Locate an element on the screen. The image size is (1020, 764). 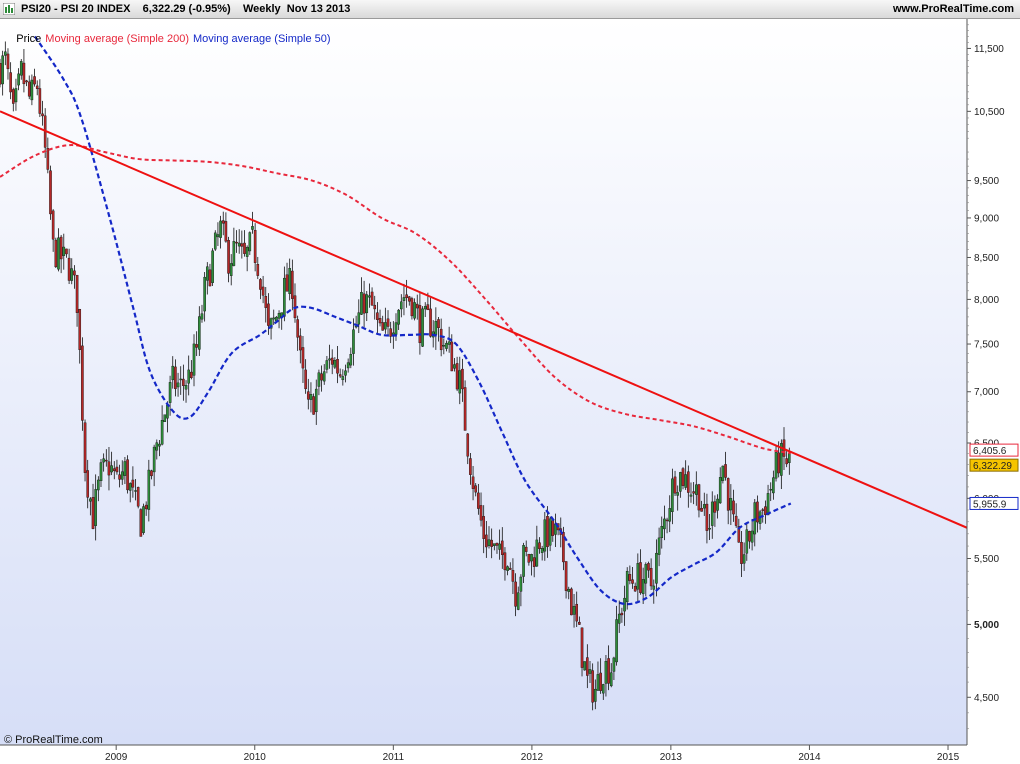
y-tick-label: 9,000 is located at coordinates (986, 218).